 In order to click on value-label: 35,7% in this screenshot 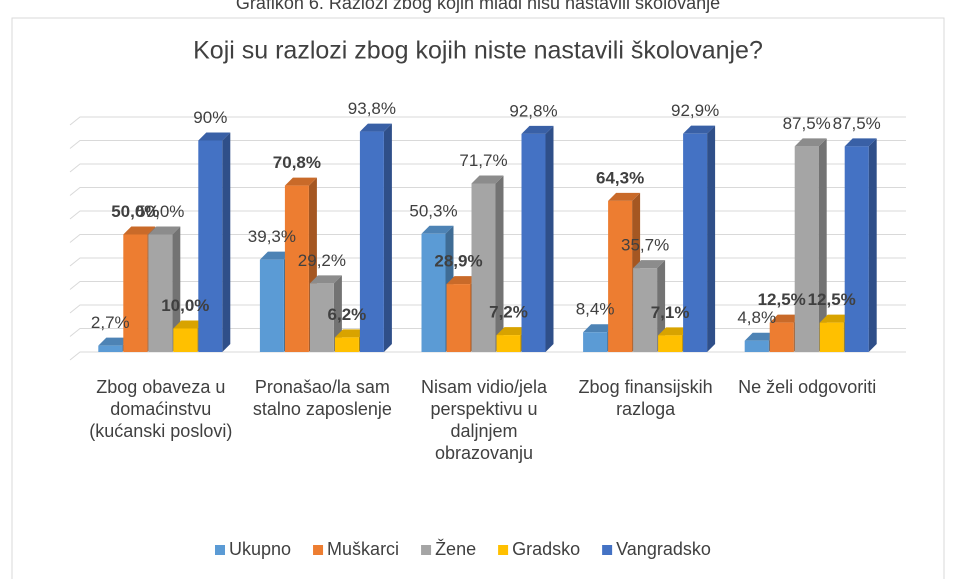, I will do `click(645, 245)`.